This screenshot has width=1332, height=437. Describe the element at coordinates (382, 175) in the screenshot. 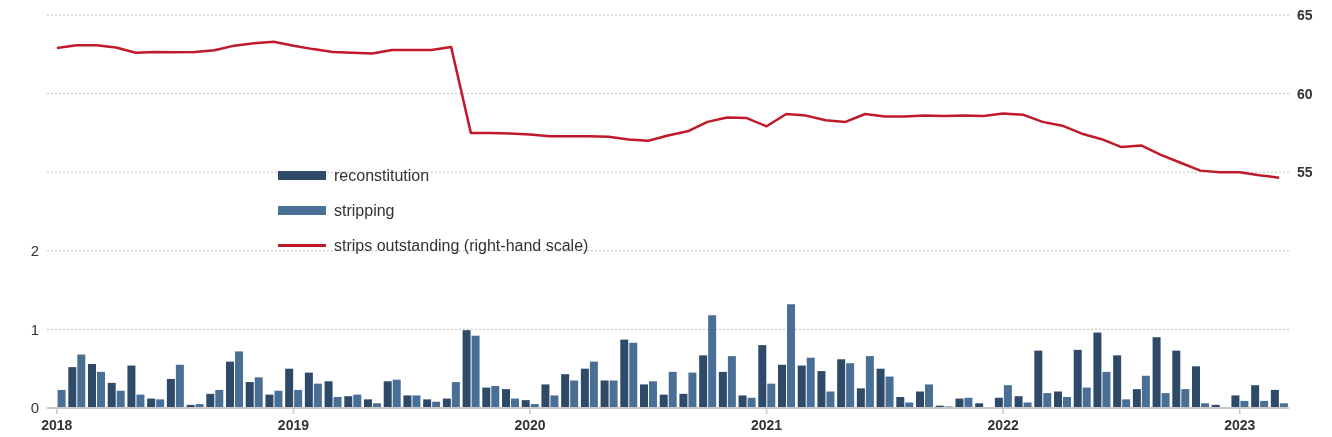

I see `legend-label: reconstitution` at that location.